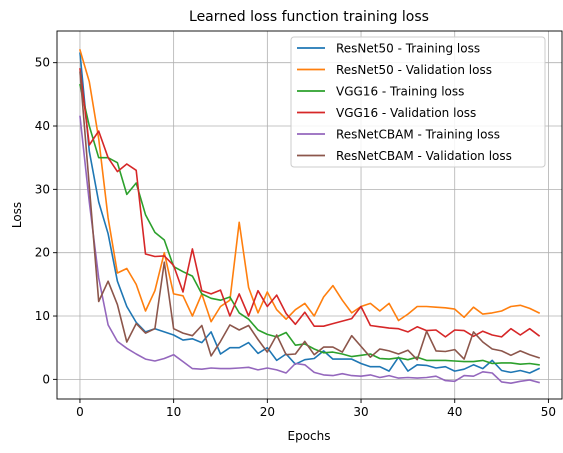 The image size is (563, 453). What do you see at coordinates (360, 412) in the screenshot?
I see `x-tick-label: 30` at bounding box center [360, 412].